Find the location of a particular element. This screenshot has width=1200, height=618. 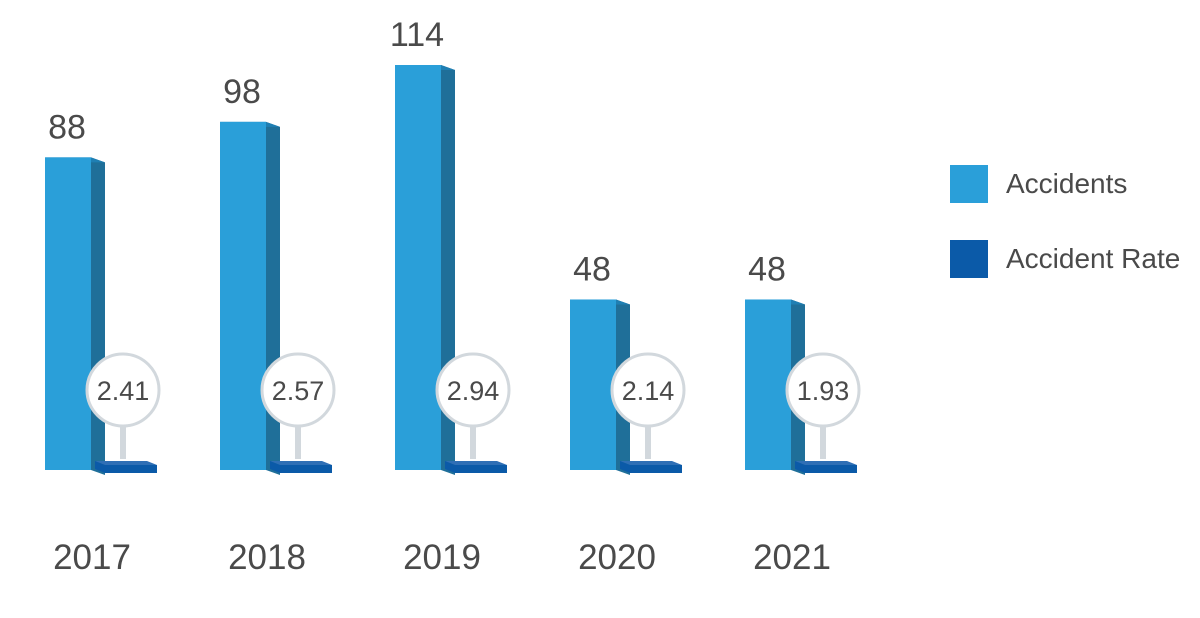

year-tick-label: 2017 is located at coordinates (92, 557).